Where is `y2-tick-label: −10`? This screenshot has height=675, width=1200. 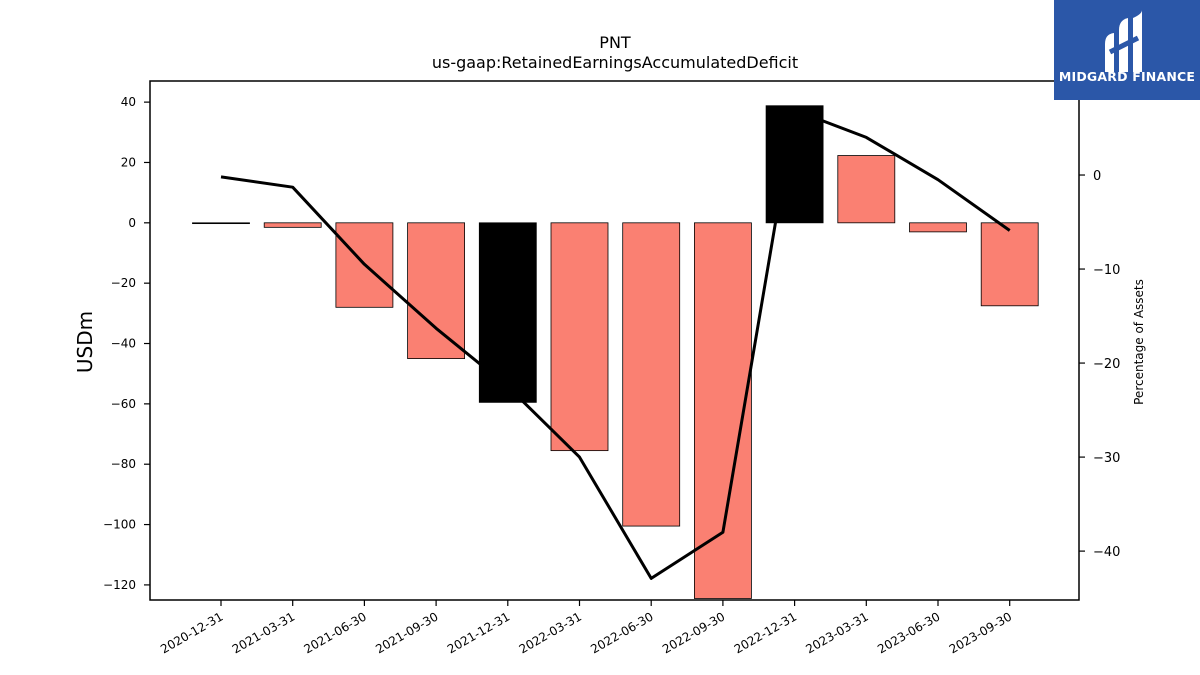 y2-tick-label: −10 is located at coordinates (1106, 270).